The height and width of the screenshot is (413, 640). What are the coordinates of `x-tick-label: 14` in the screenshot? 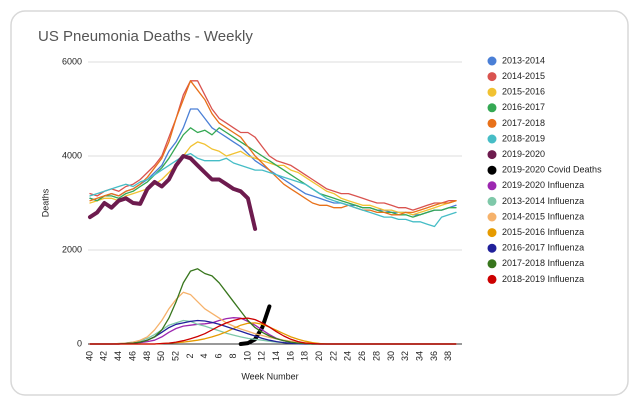 It's located at (276, 356).